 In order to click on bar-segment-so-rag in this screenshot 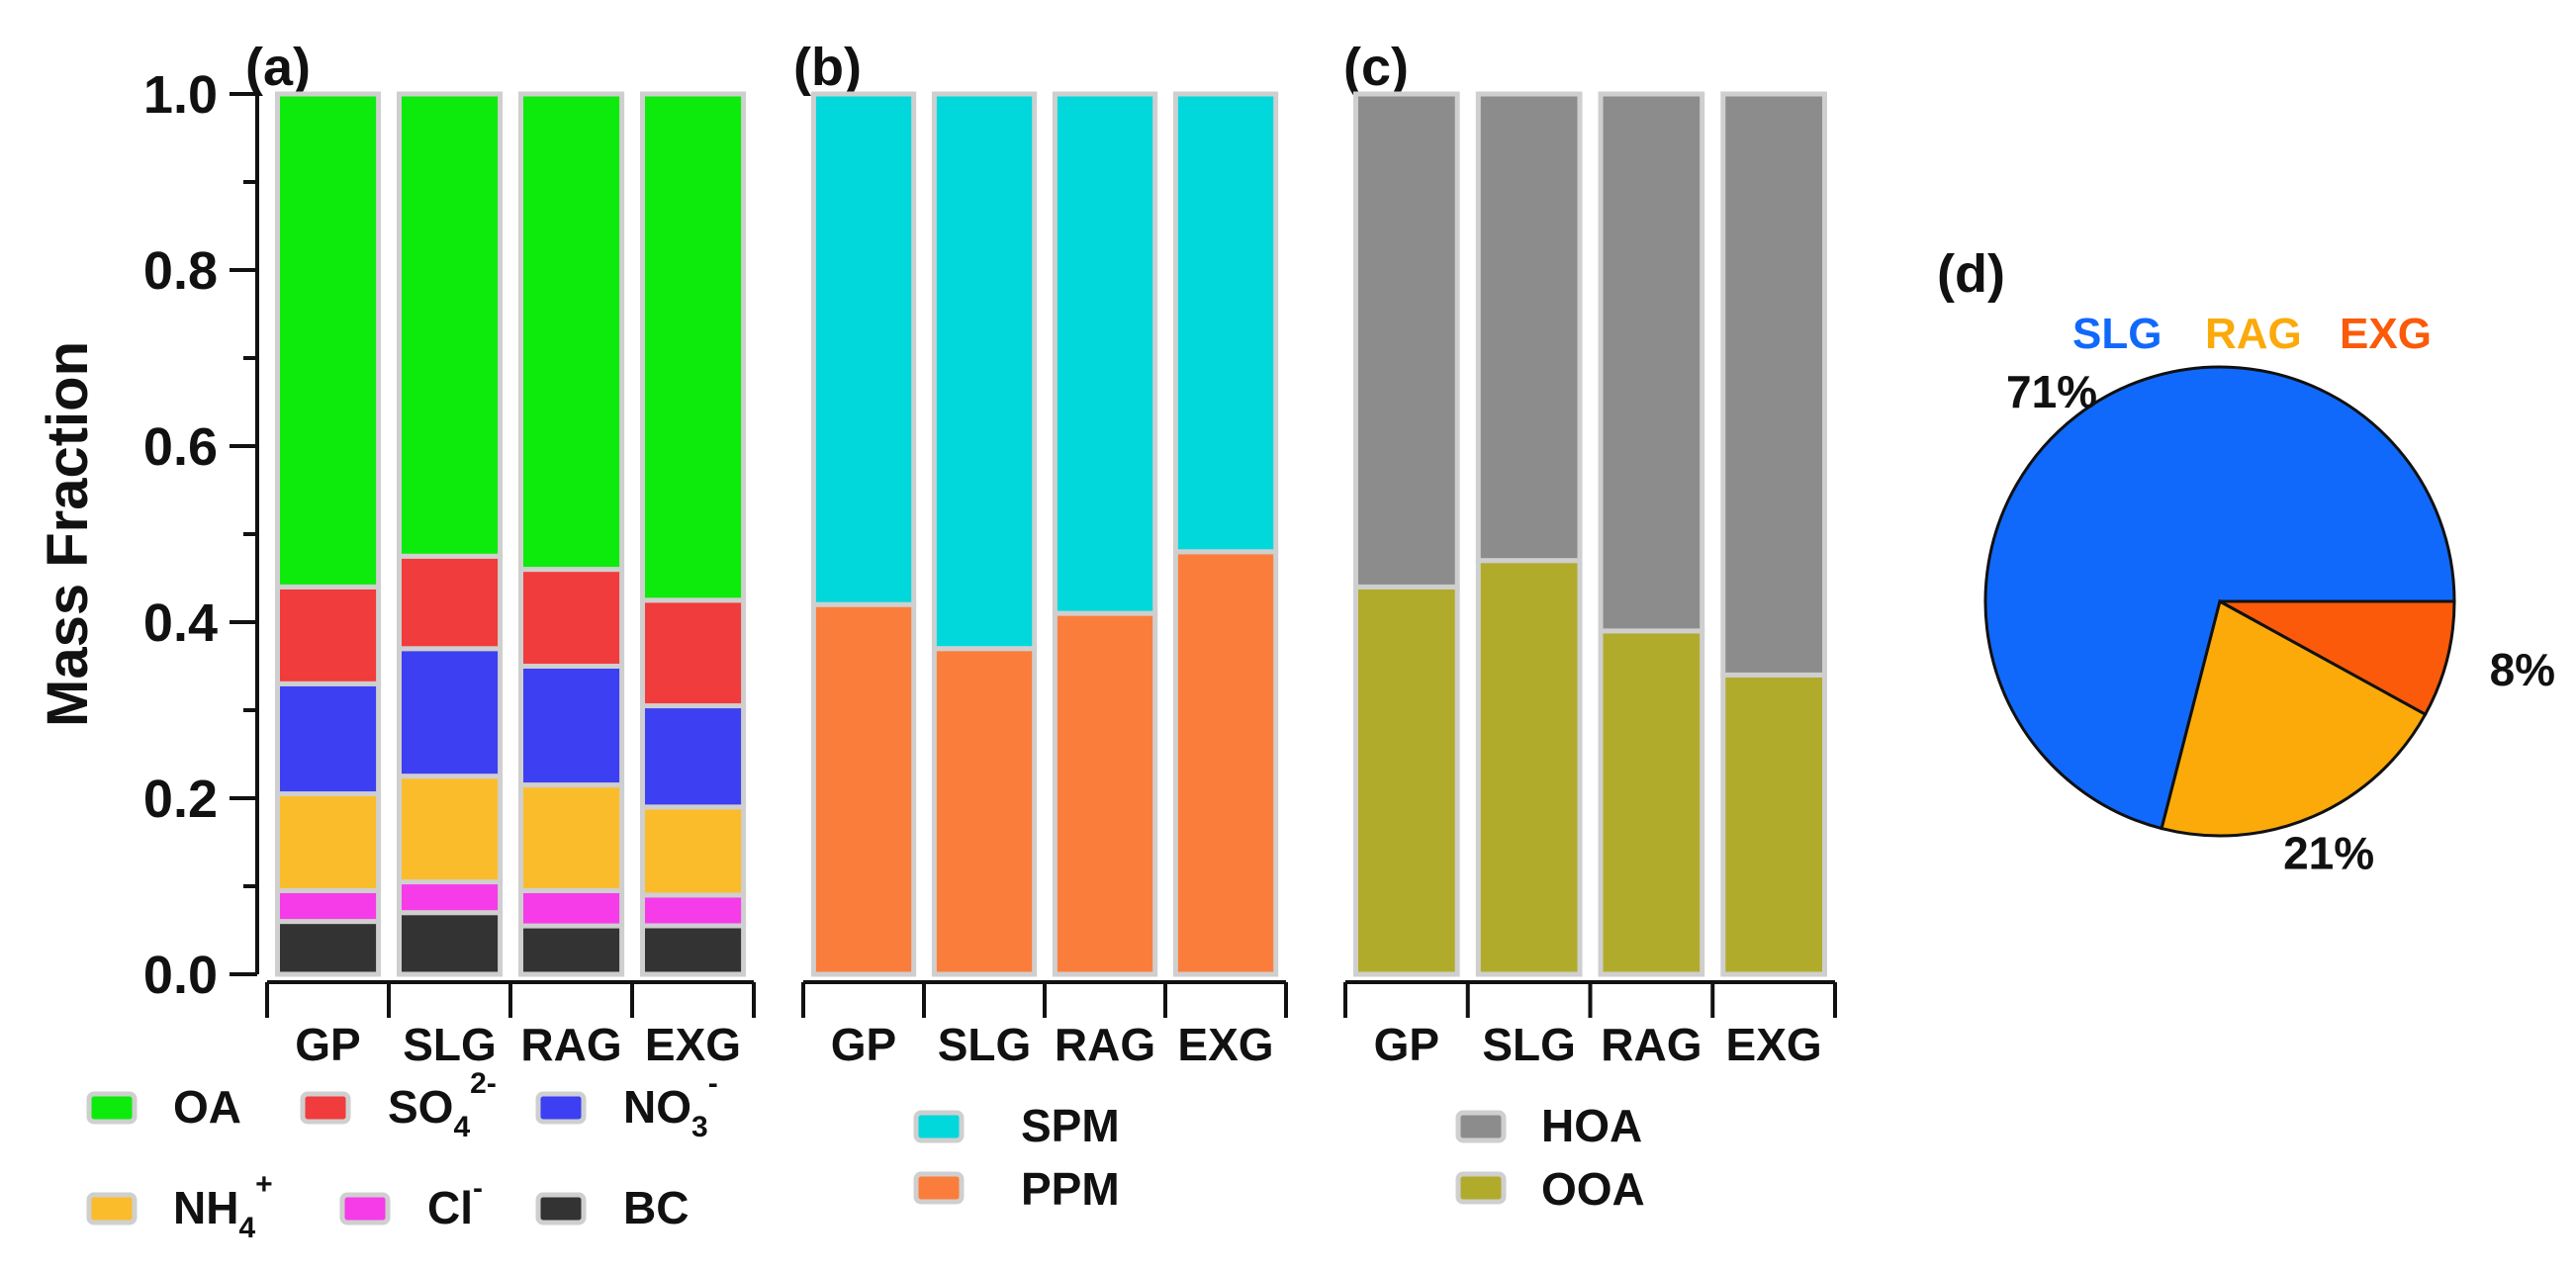, I will do `click(571, 618)`.